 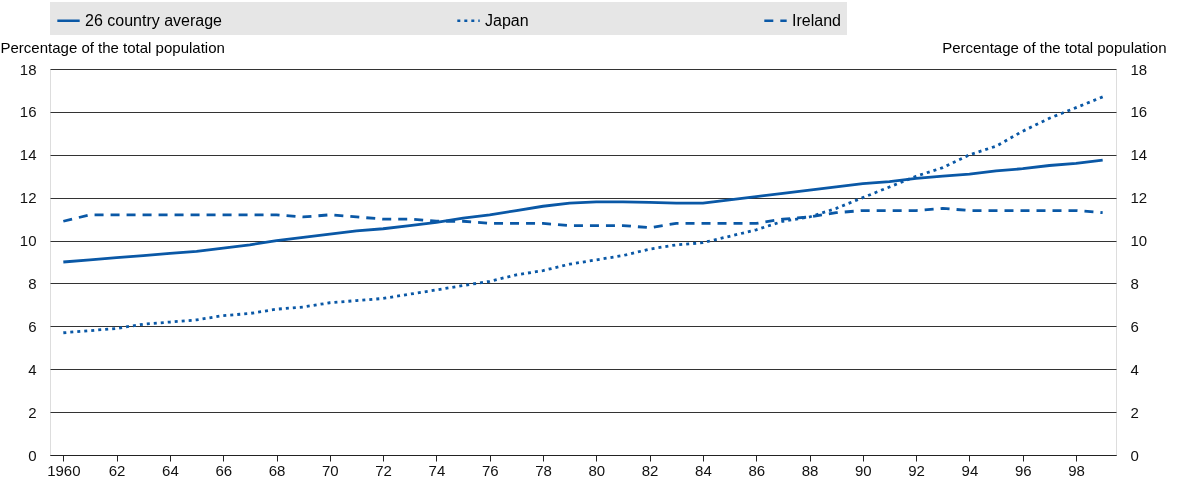 I want to click on x-tick-label: 88, so click(x=810, y=470).